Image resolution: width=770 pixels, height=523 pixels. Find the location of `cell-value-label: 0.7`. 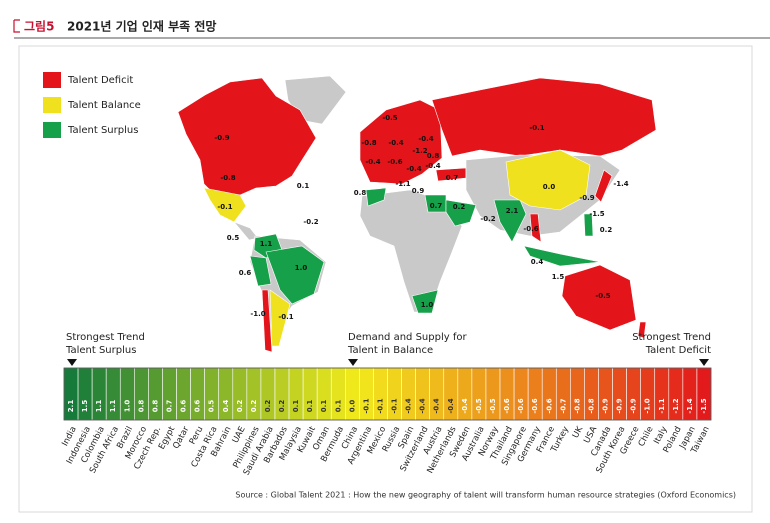

cell-value-label: 0.7 is located at coordinates (169, 406).